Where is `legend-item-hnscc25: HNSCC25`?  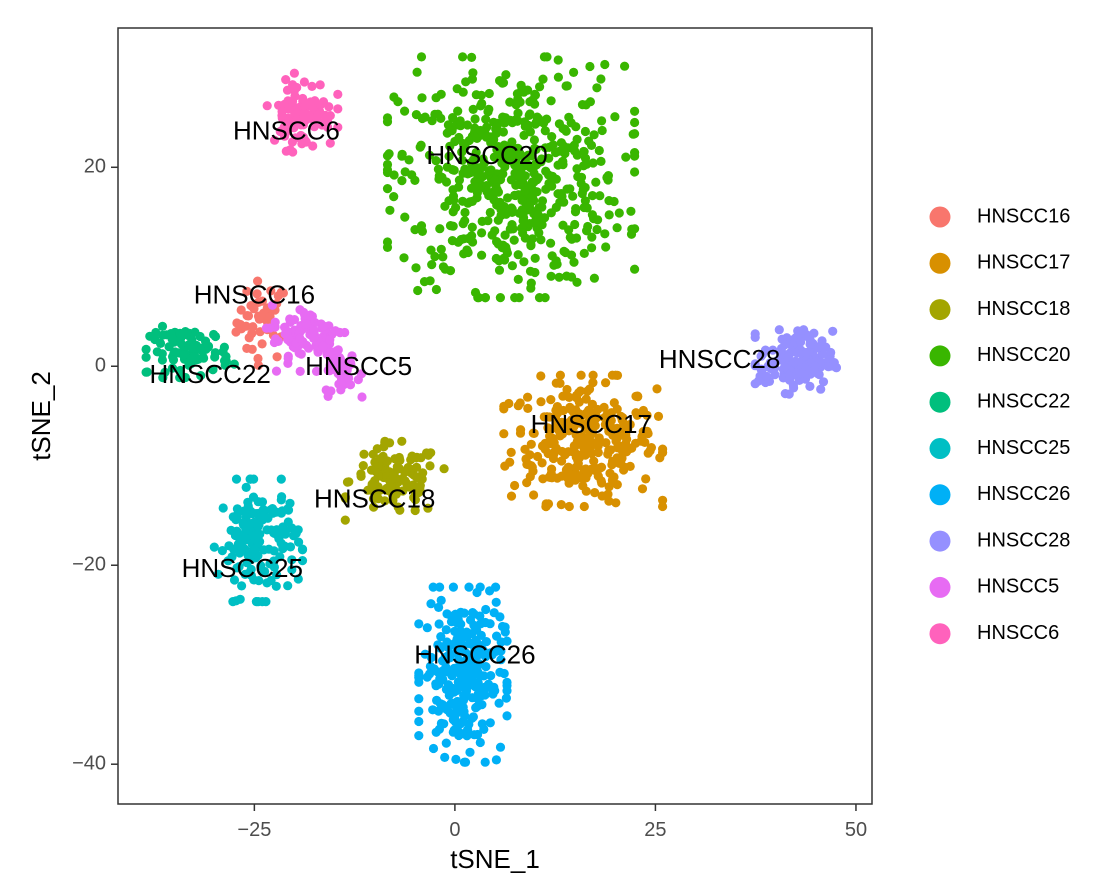
legend-item-hnscc25: HNSCC25 is located at coordinates (999, 448).